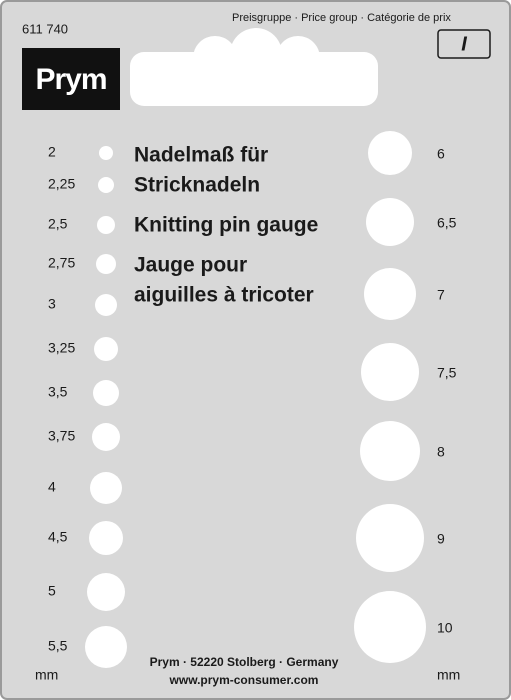 This screenshot has width=511, height=700. What do you see at coordinates (226, 225) in the screenshot?
I see `title-line: Knitting pin gauge` at bounding box center [226, 225].